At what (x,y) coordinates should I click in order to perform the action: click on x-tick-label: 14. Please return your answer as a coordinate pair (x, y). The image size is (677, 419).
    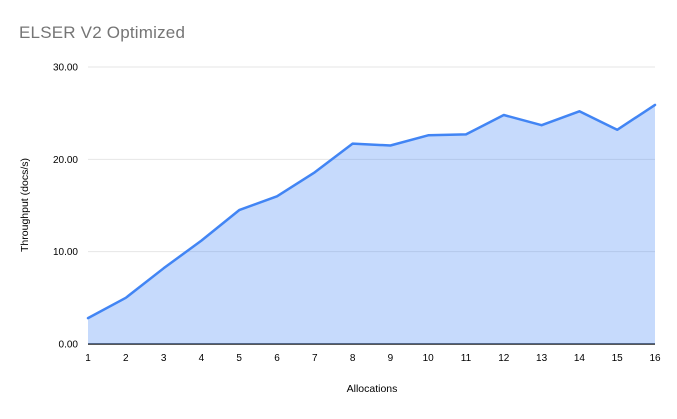
    Looking at the image, I should click on (580, 358).